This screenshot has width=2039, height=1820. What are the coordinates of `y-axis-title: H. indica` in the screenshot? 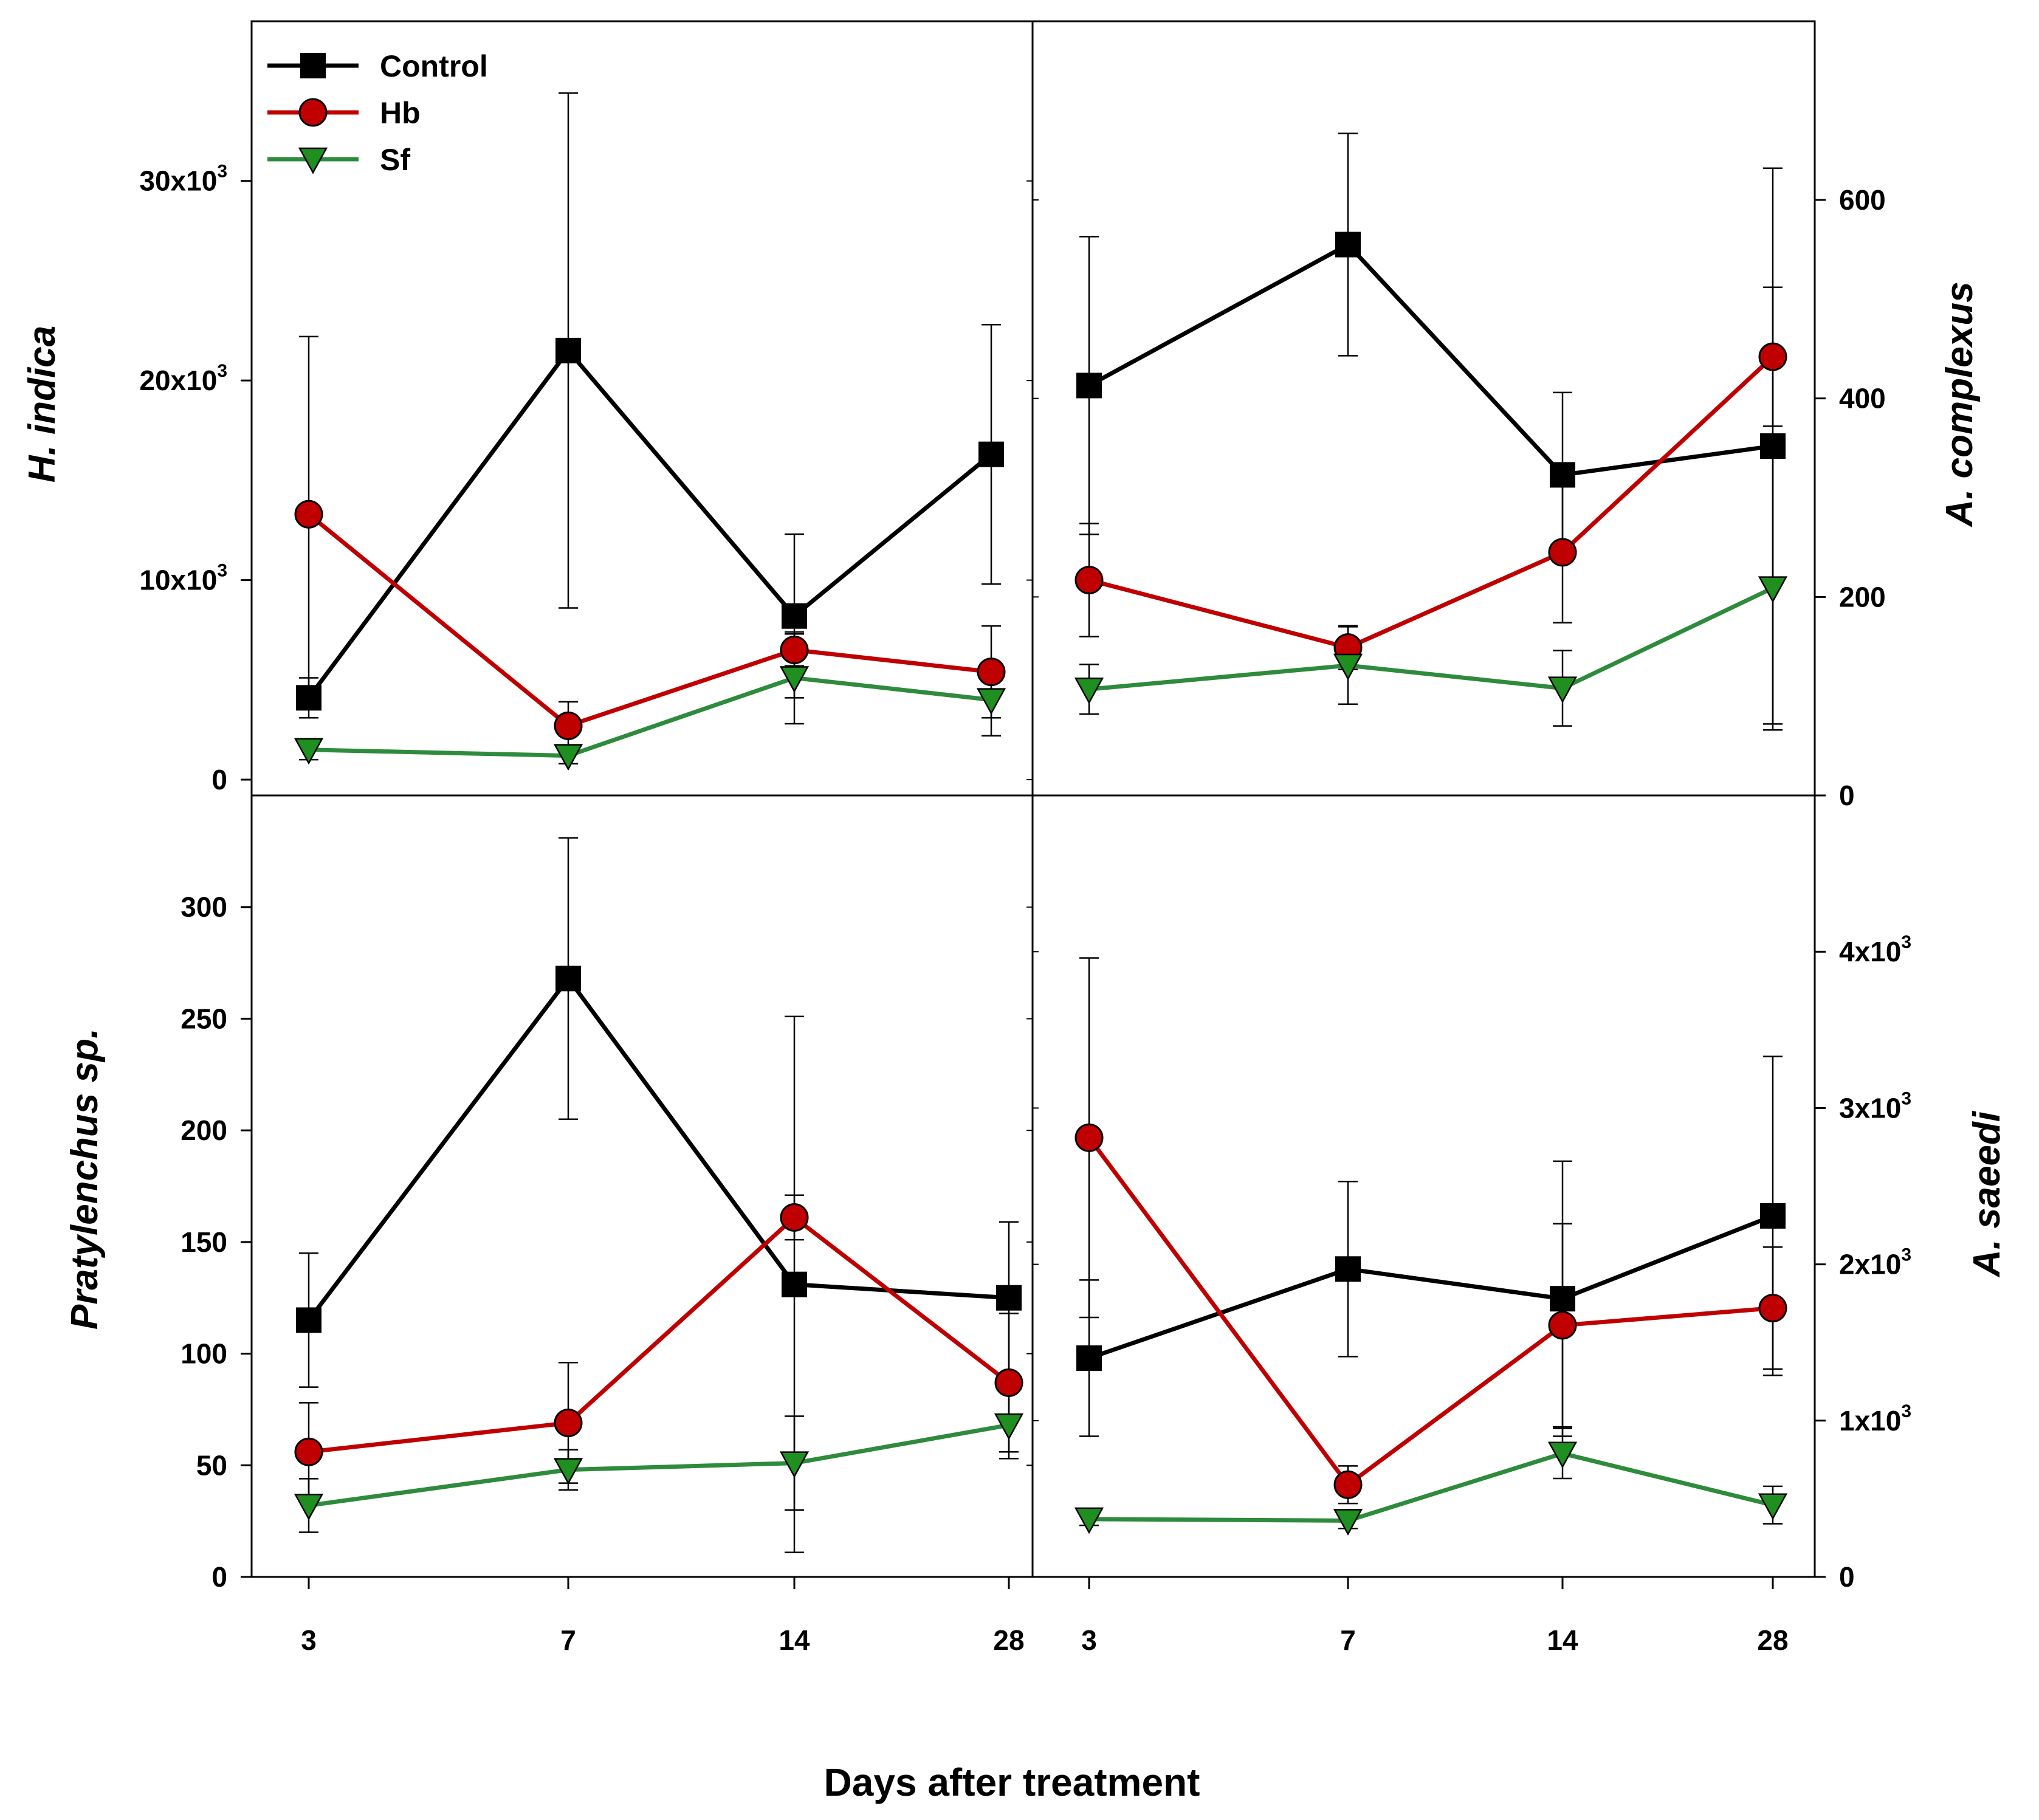 It's located at (42, 404).